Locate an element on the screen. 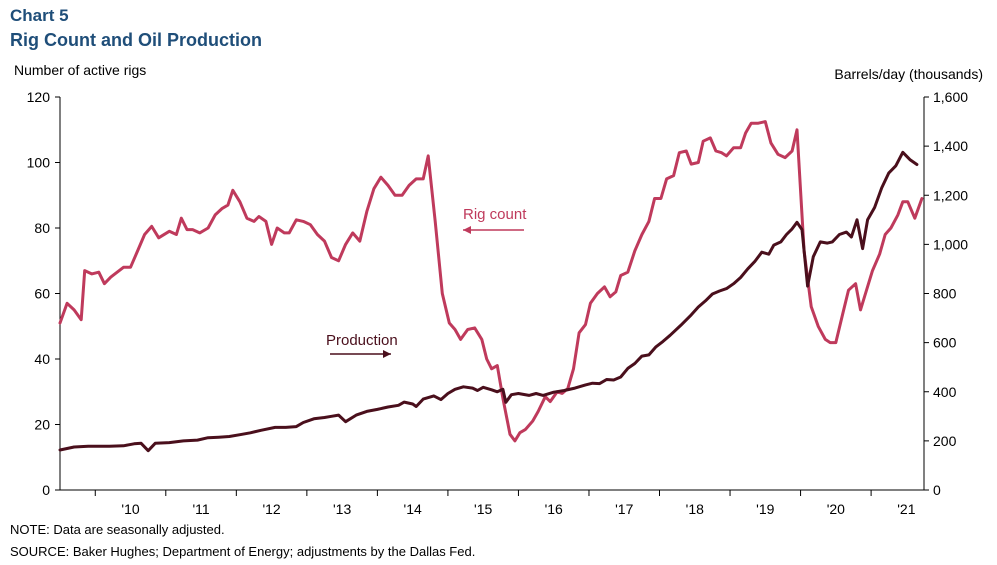 The height and width of the screenshot is (565, 997). x-tick-label: '12 is located at coordinates (271, 509).